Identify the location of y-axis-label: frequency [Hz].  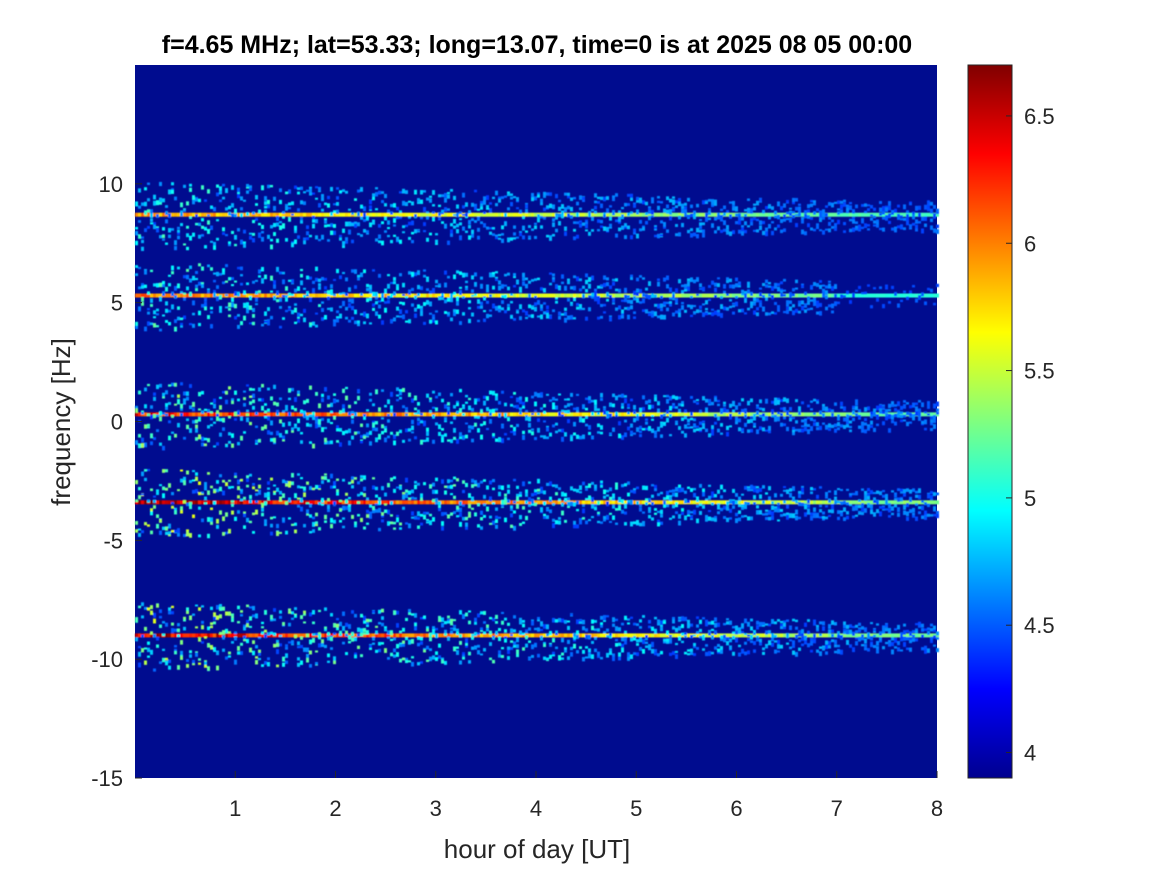
(61, 422).